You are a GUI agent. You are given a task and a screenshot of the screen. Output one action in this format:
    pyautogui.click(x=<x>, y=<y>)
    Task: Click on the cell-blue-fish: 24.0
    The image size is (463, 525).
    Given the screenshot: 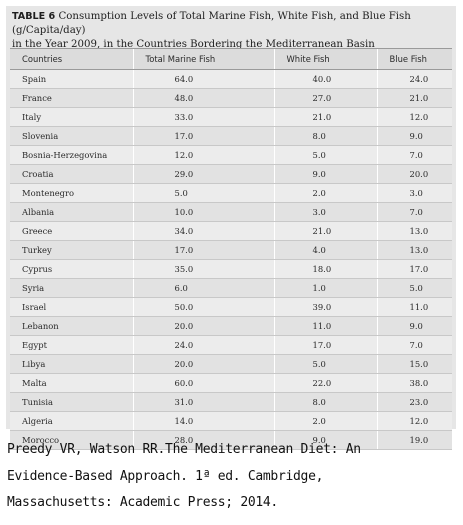 What is the action you would take?
    pyautogui.click(x=414, y=79)
    